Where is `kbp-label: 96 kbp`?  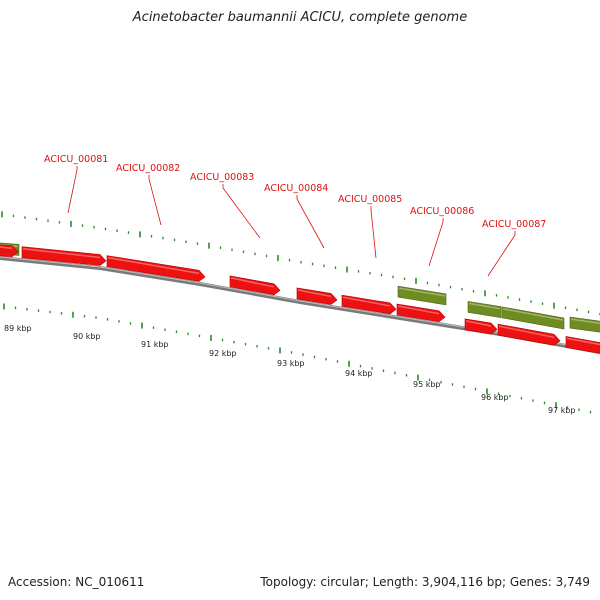 kbp-label: 96 kbp is located at coordinates (495, 397).